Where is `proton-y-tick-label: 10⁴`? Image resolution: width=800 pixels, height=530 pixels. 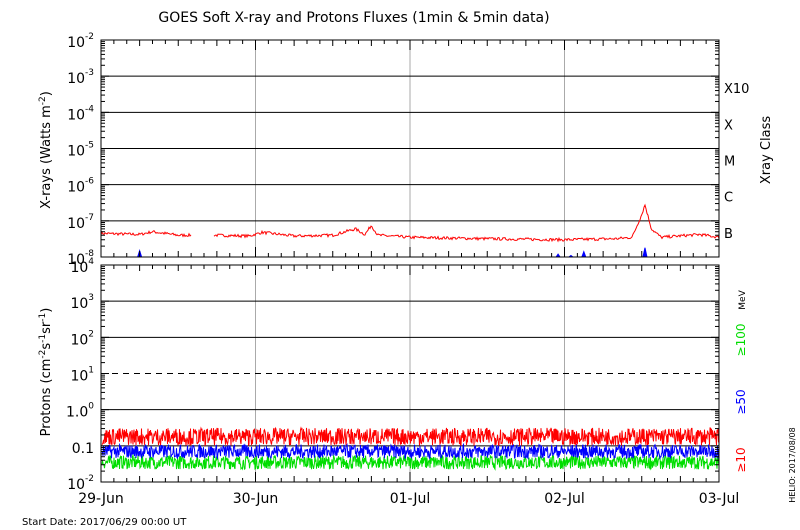 proton-y-tick-label: 10⁴ is located at coordinates (82, 266).